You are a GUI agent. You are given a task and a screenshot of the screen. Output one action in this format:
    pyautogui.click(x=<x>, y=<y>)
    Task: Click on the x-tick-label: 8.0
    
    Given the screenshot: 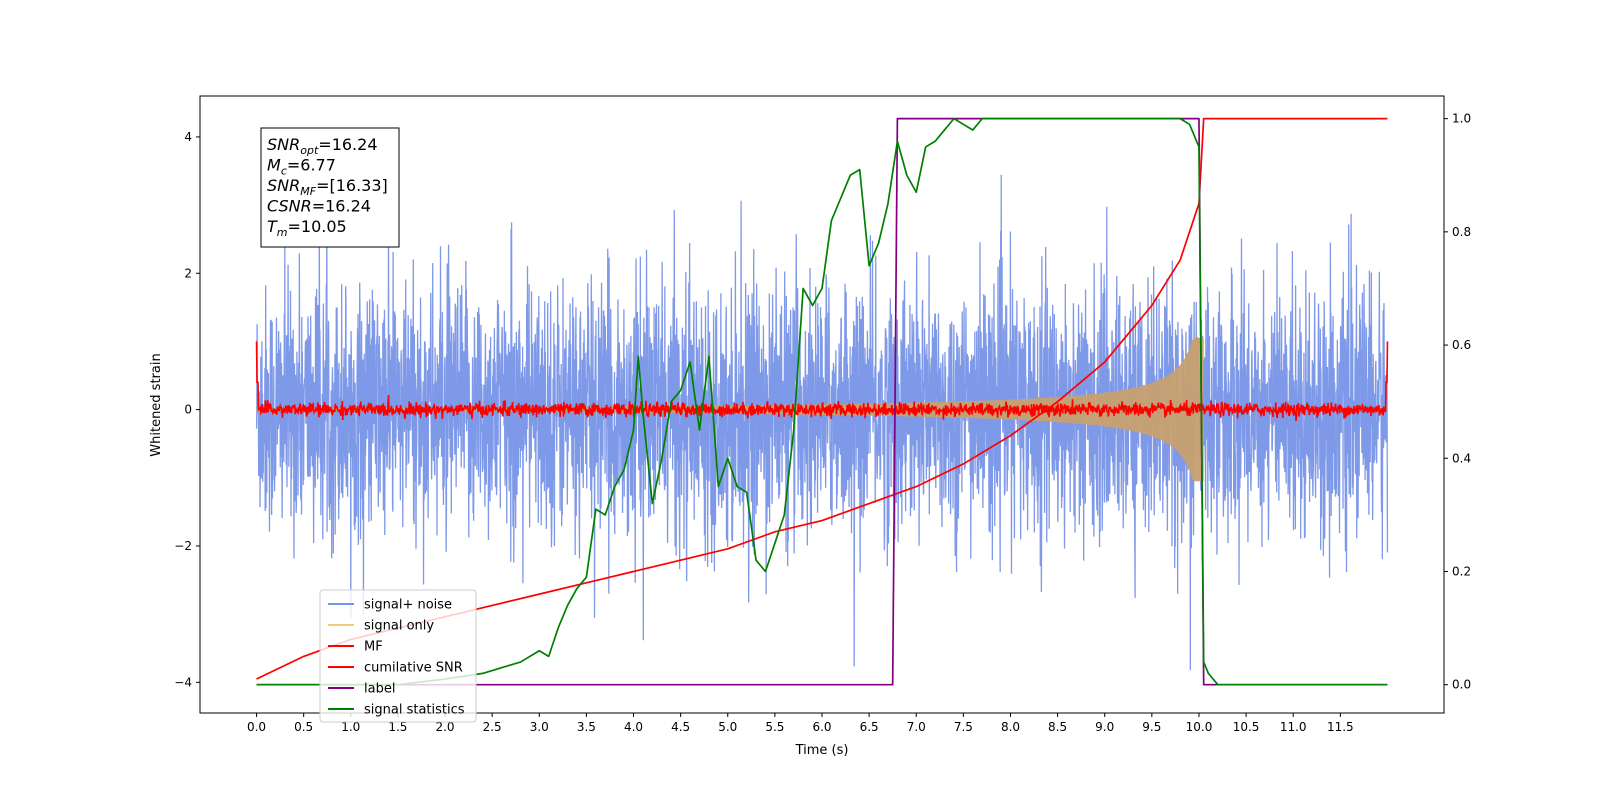 What is the action you would take?
    pyautogui.click(x=1010, y=727)
    